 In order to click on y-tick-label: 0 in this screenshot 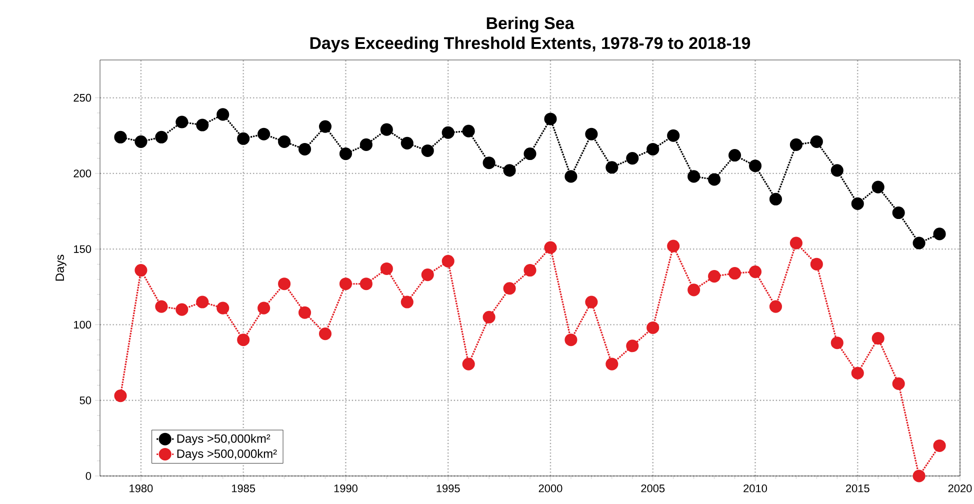, I will do `click(89, 476)`.